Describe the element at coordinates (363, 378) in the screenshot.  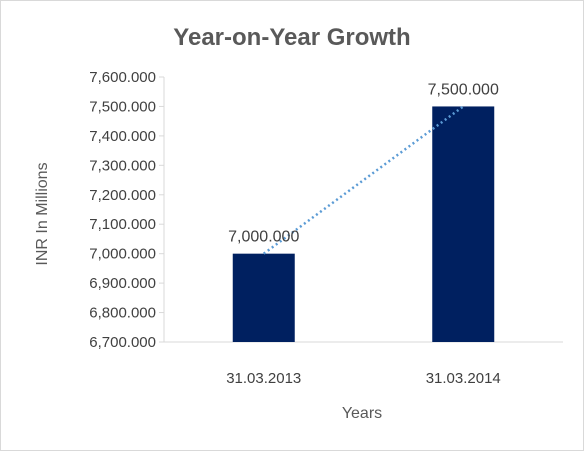
I see `x-axis-ticks: 31.03.2013 31.03.2014` at that location.